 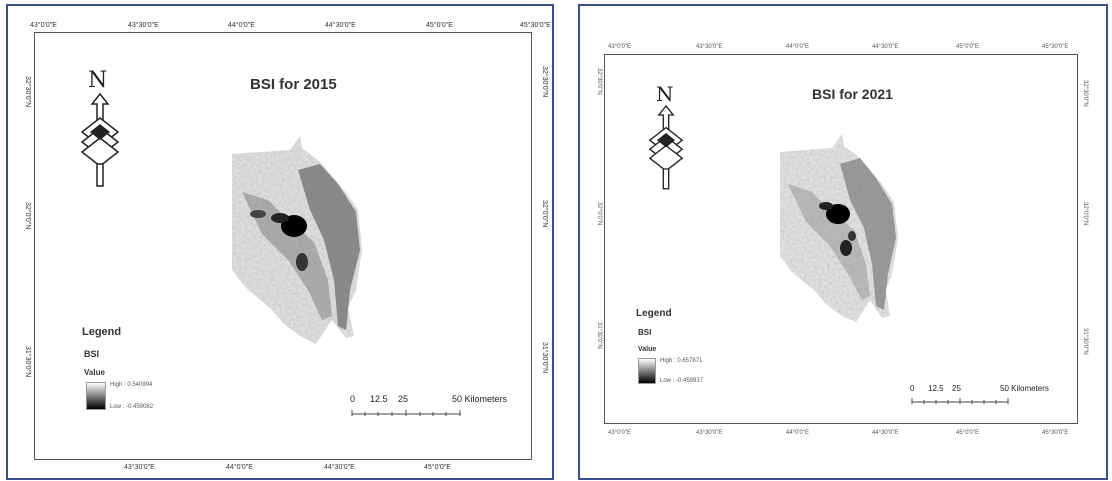 I want to click on bottom-tick: 45°30'0"E, so click(x=1055, y=433).